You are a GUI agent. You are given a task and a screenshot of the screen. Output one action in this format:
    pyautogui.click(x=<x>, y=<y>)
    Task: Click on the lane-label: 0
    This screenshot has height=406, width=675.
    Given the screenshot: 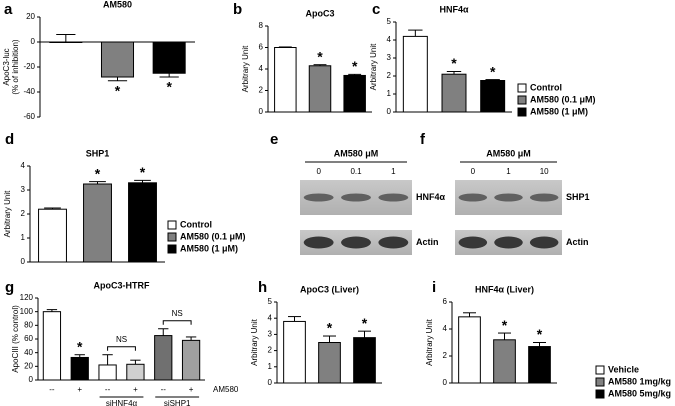 What is the action you would take?
    pyautogui.click(x=473, y=171)
    